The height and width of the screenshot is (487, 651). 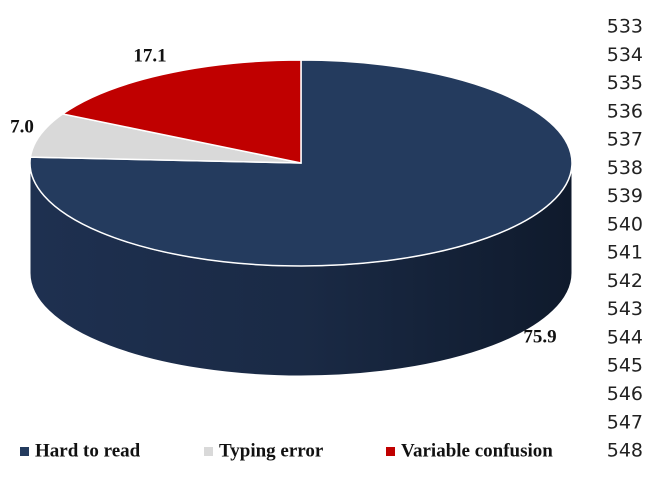 What do you see at coordinates (625, 253) in the screenshot?
I see `line-number: 541` at bounding box center [625, 253].